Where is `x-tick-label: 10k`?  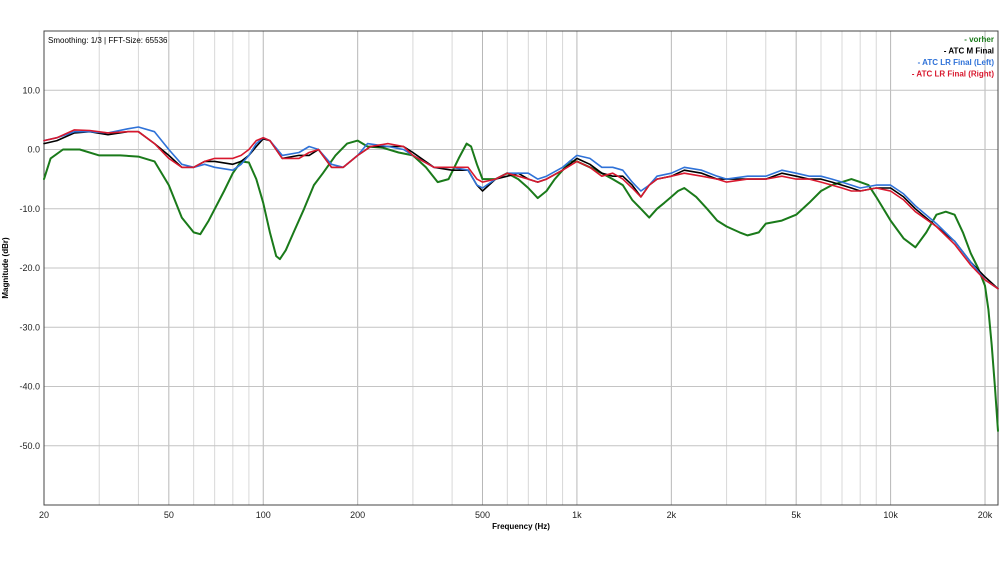 x-tick-label: 10k is located at coordinates (890, 515).